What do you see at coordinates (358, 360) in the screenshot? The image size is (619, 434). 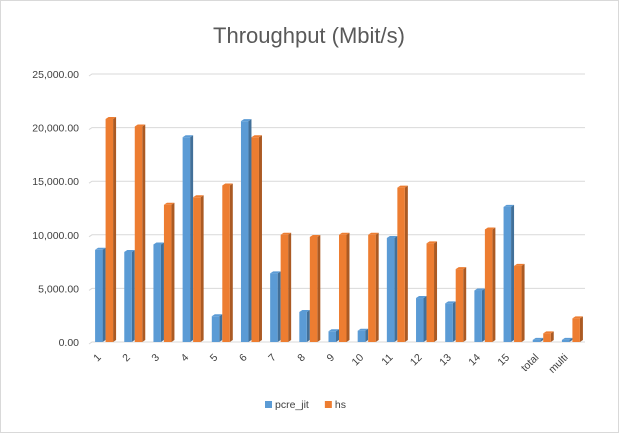 I see `x-tick-label: 10` at bounding box center [358, 360].